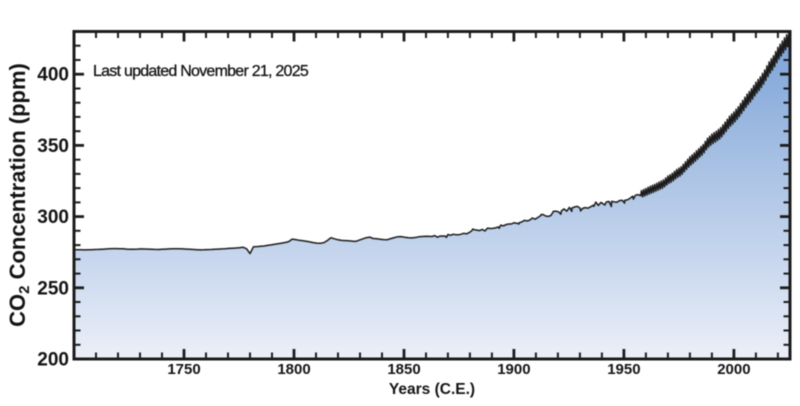  What do you see at coordinates (19, 195) in the screenshot?
I see `svg-text: CO2 Concentration (ppm)` at bounding box center [19, 195].